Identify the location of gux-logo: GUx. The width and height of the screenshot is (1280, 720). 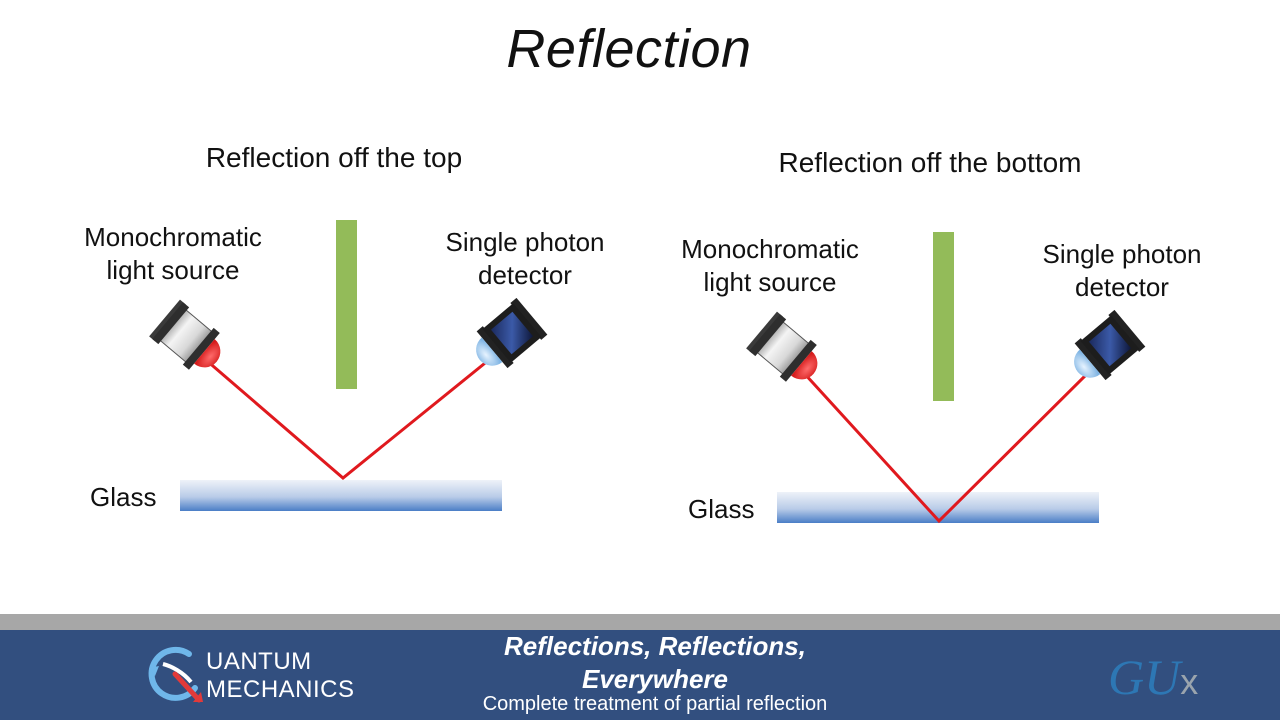
(1153, 677).